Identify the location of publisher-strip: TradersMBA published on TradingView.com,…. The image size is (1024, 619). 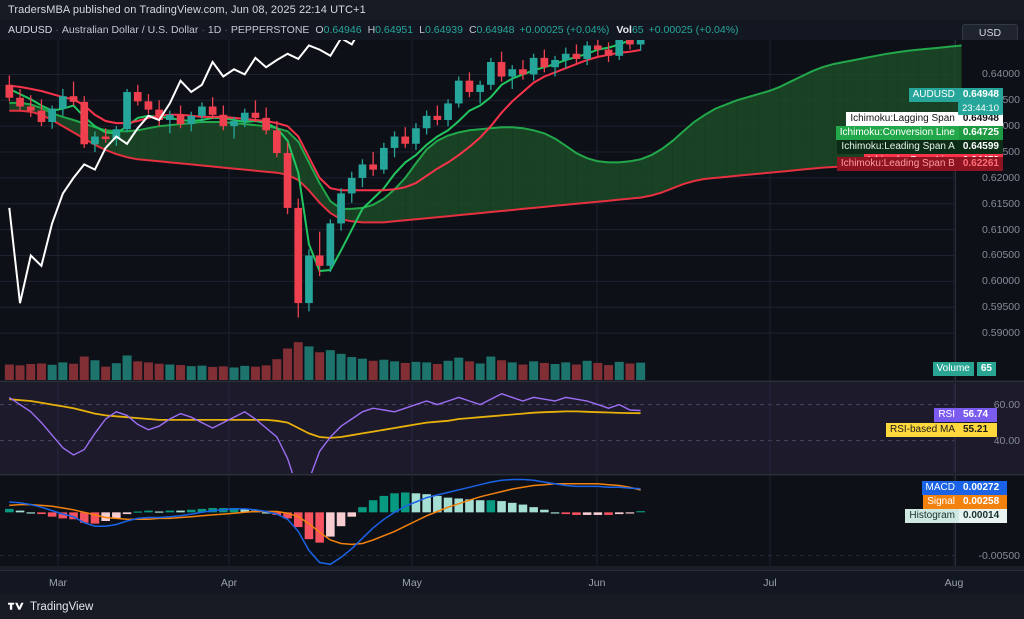
(512, 10).